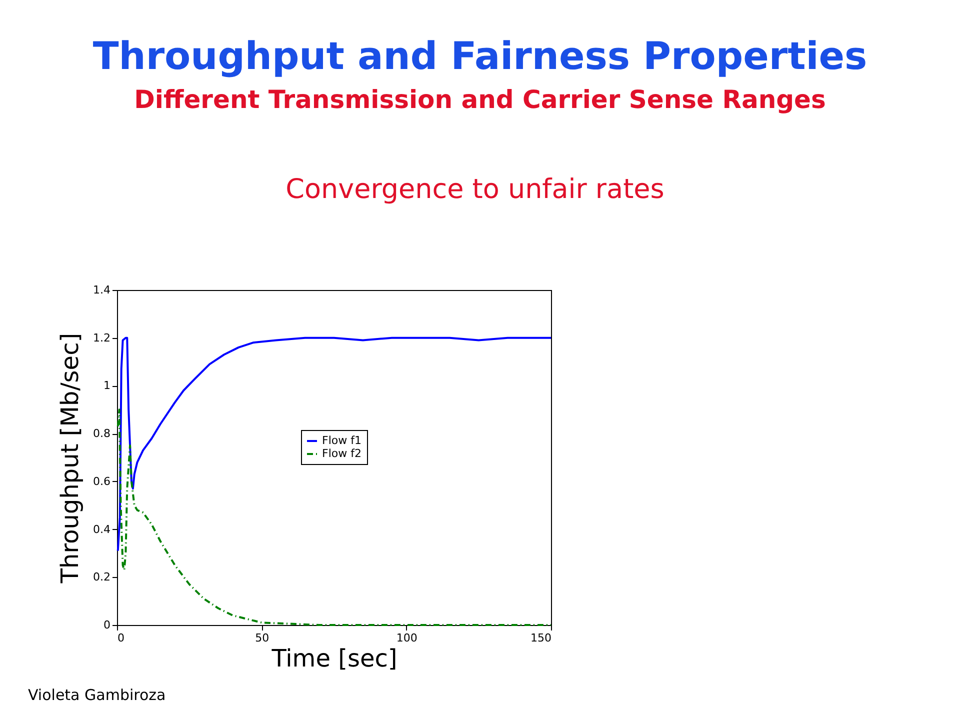 This screenshot has height=720, width=960. What do you see at coordinates (541, 638) in the screenshot?
I see `x-tick-label: 150` at bounding box center [541, 638].